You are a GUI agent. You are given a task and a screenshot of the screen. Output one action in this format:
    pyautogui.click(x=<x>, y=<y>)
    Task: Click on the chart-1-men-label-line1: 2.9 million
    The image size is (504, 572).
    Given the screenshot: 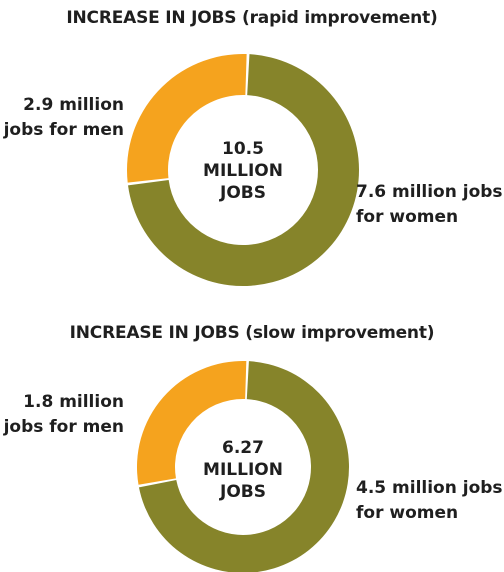 What is the action you would take?
    pyautogui.click(x=73, y=105)
    